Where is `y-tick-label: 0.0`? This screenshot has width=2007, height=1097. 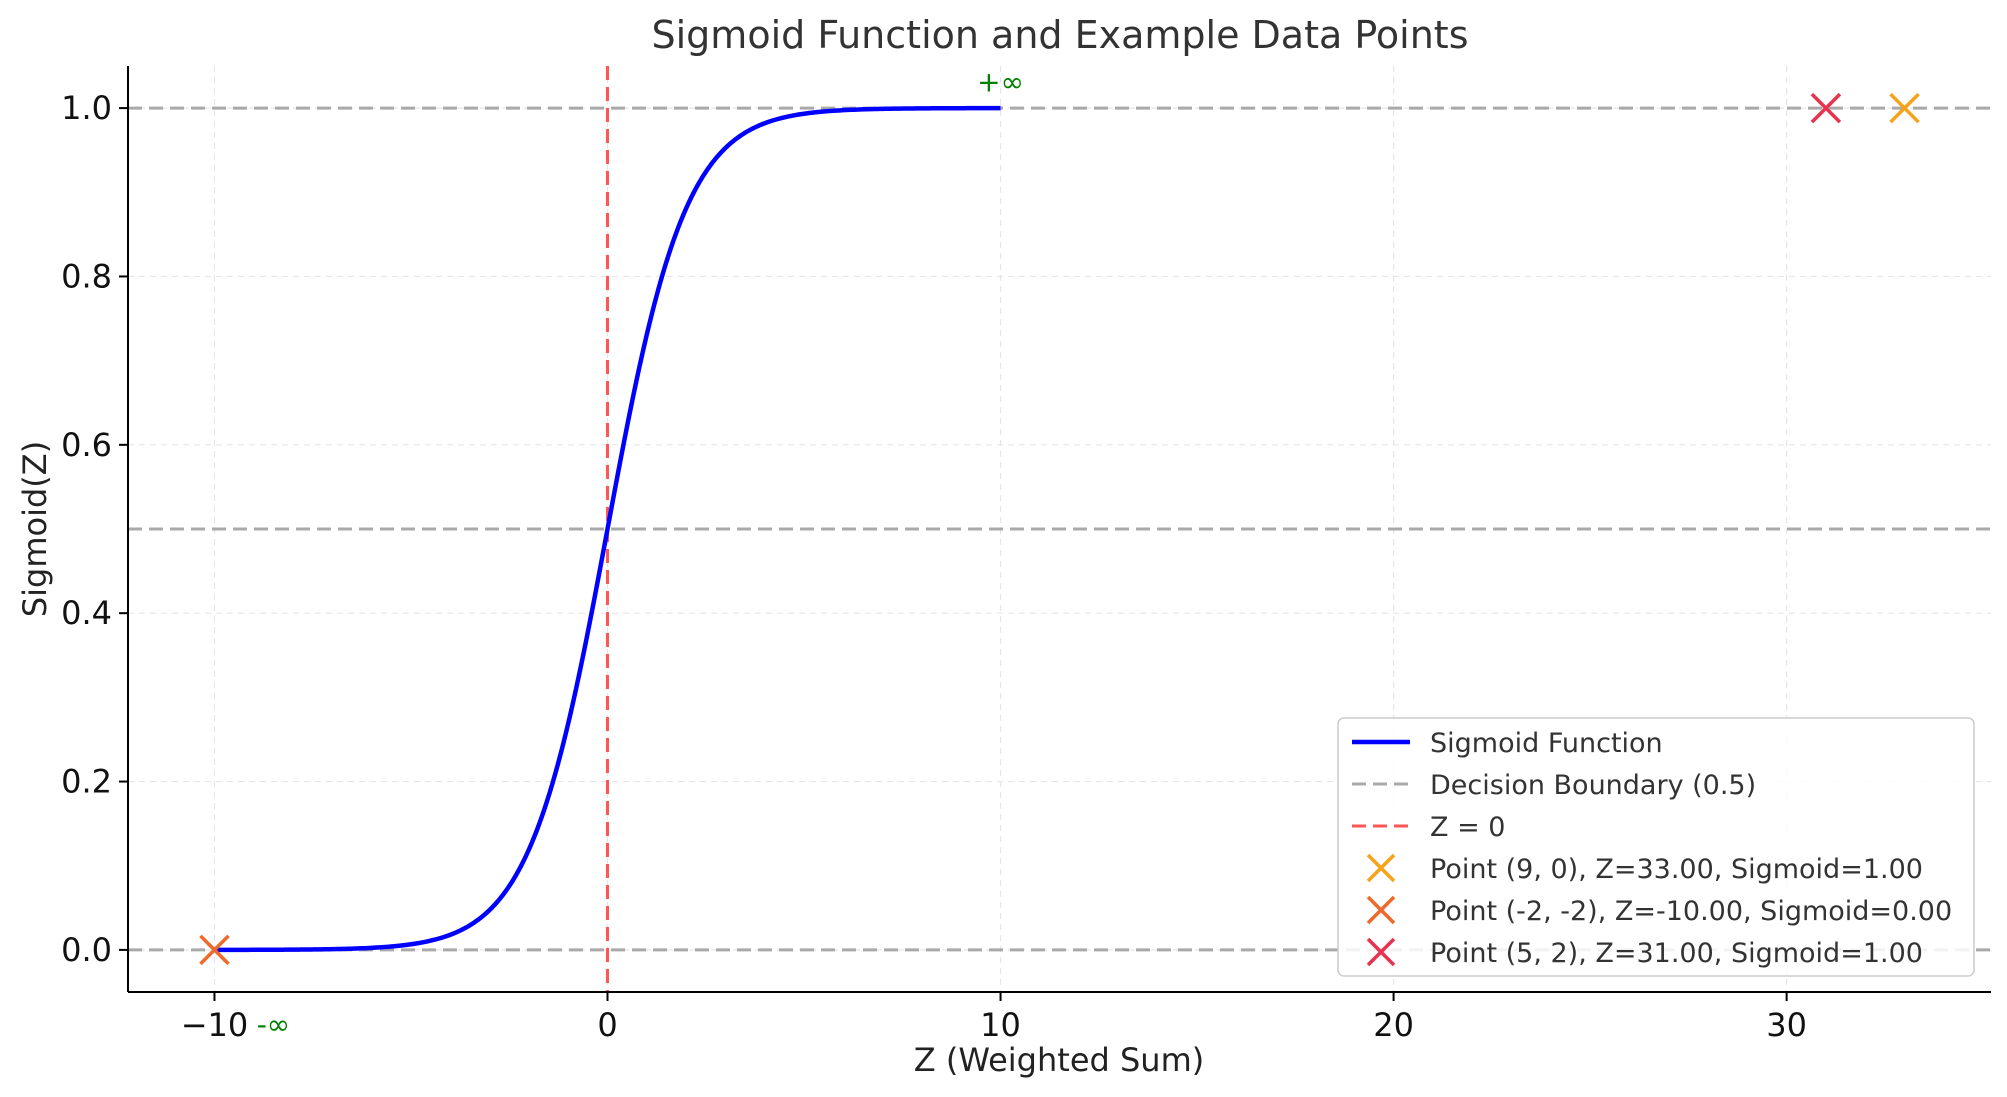
y-tick-label: 0.0 is located at coordinates (86, 950).